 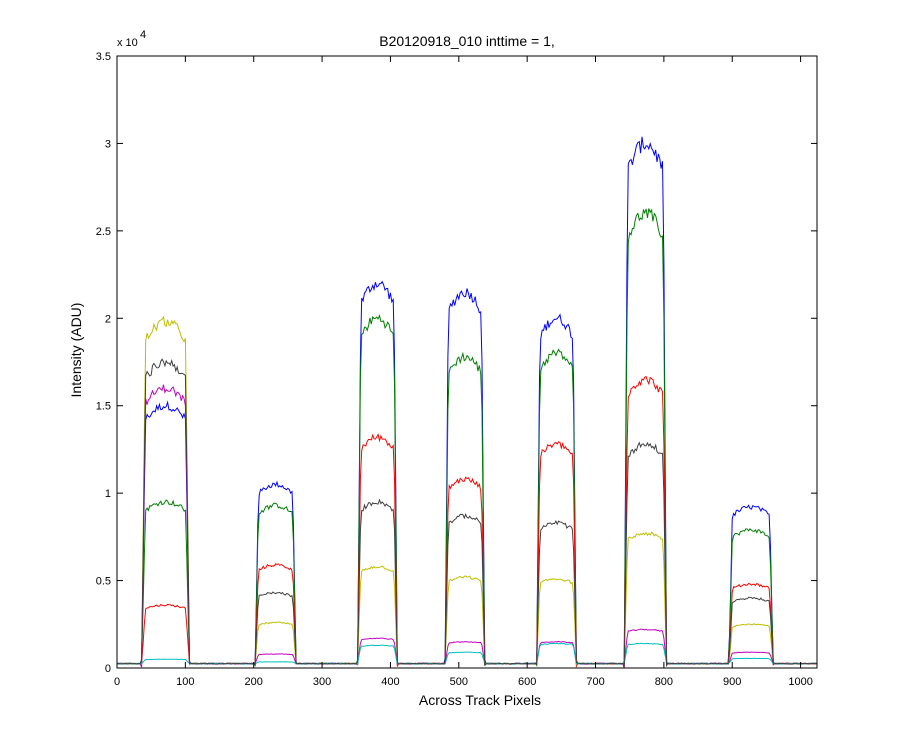 I want to click on y-tick-label: 2.5, so click(x=103, y=232).